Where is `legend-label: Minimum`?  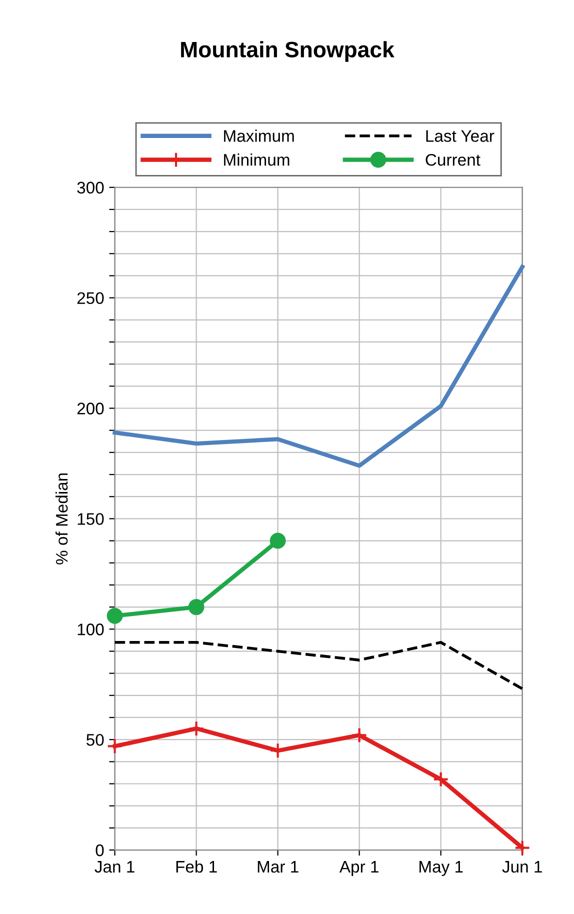
legend-label: Minimum is located at coordinates (257, 160).